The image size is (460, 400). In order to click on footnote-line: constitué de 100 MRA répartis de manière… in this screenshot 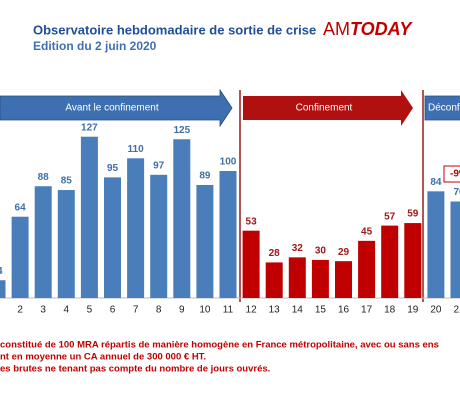, I will do `click(219, 345)`.